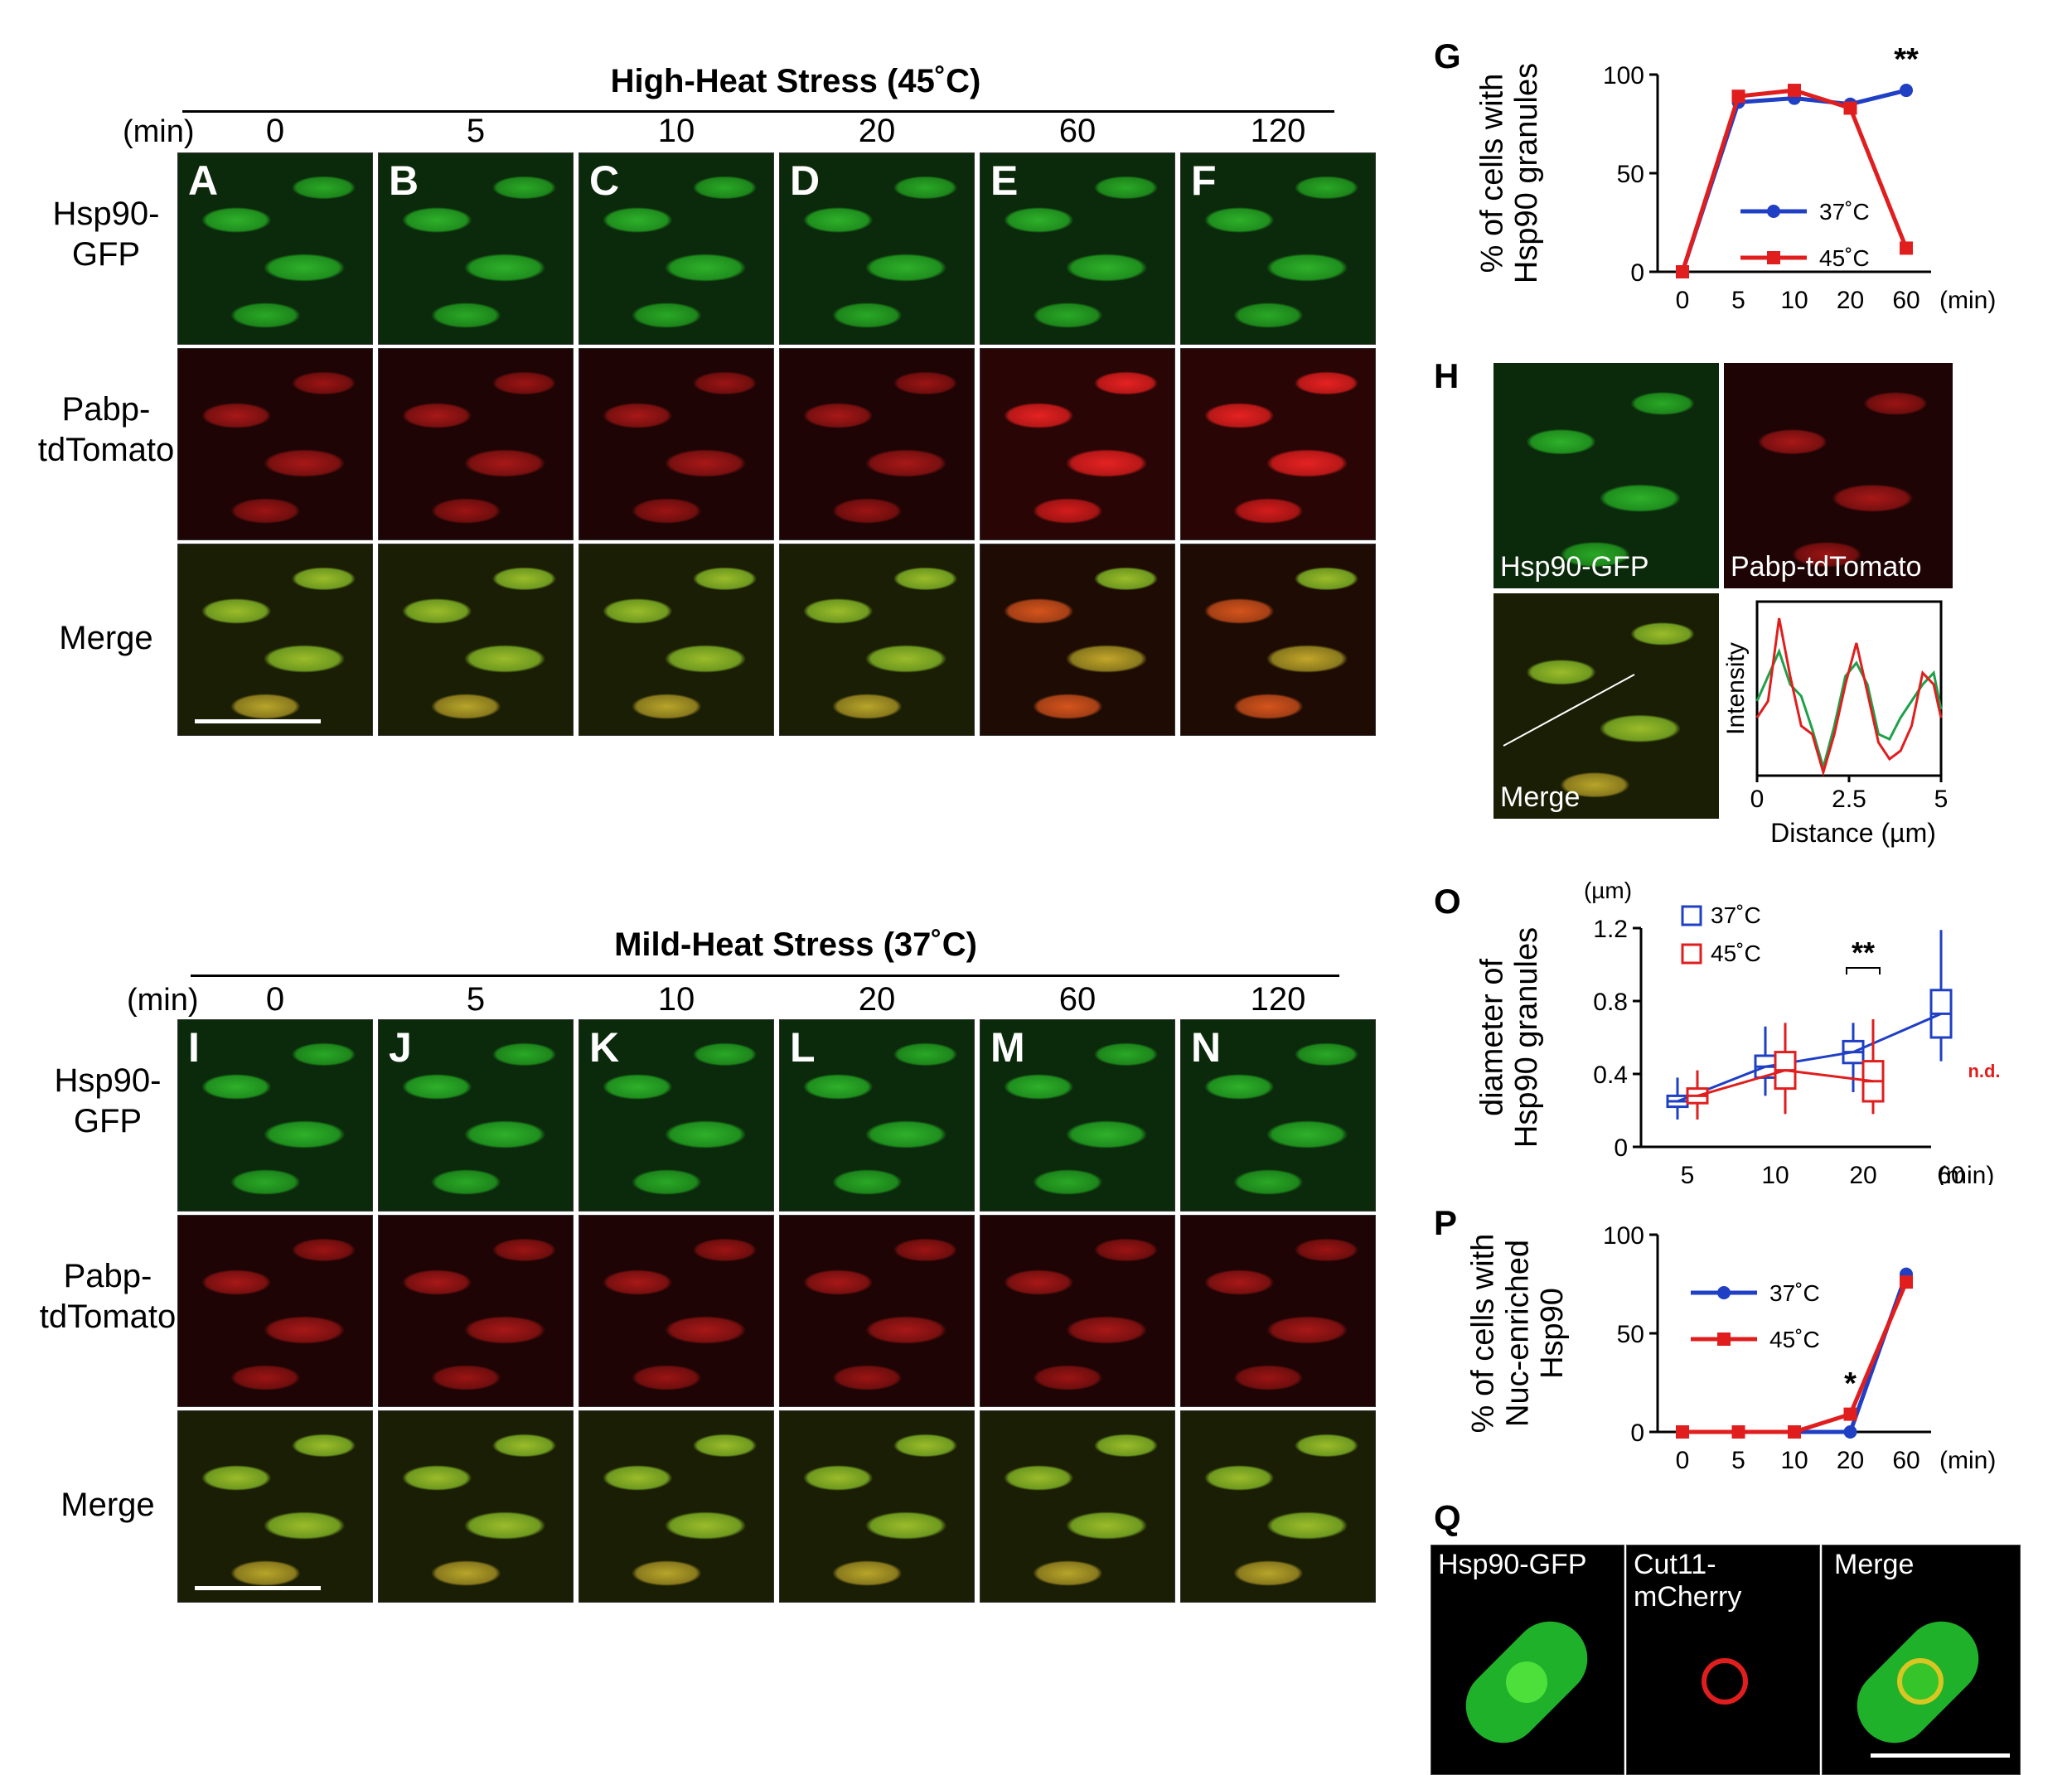 This screenshot has height=1775, width=2072. I want to click on top-micrograph-r2-c0, so click(275, 640).